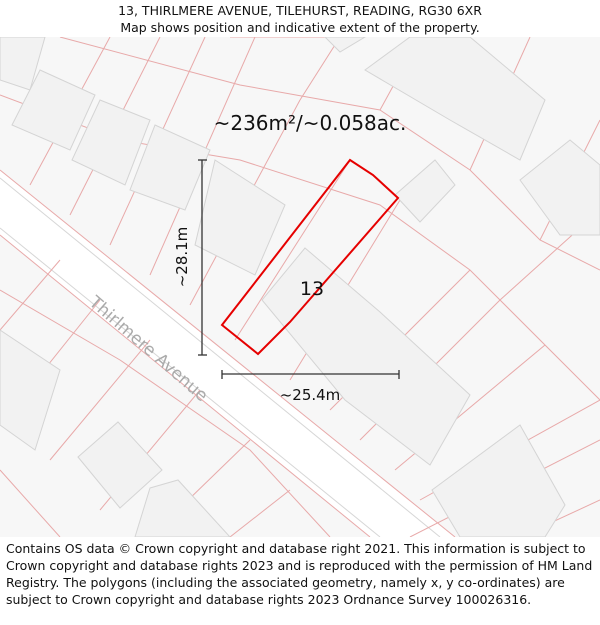 This screenshot has width=600, height=625. What do you see at coordinates (310, 257) in the screenshot?
I see `property-boundary` at bounding box center [310, 257].